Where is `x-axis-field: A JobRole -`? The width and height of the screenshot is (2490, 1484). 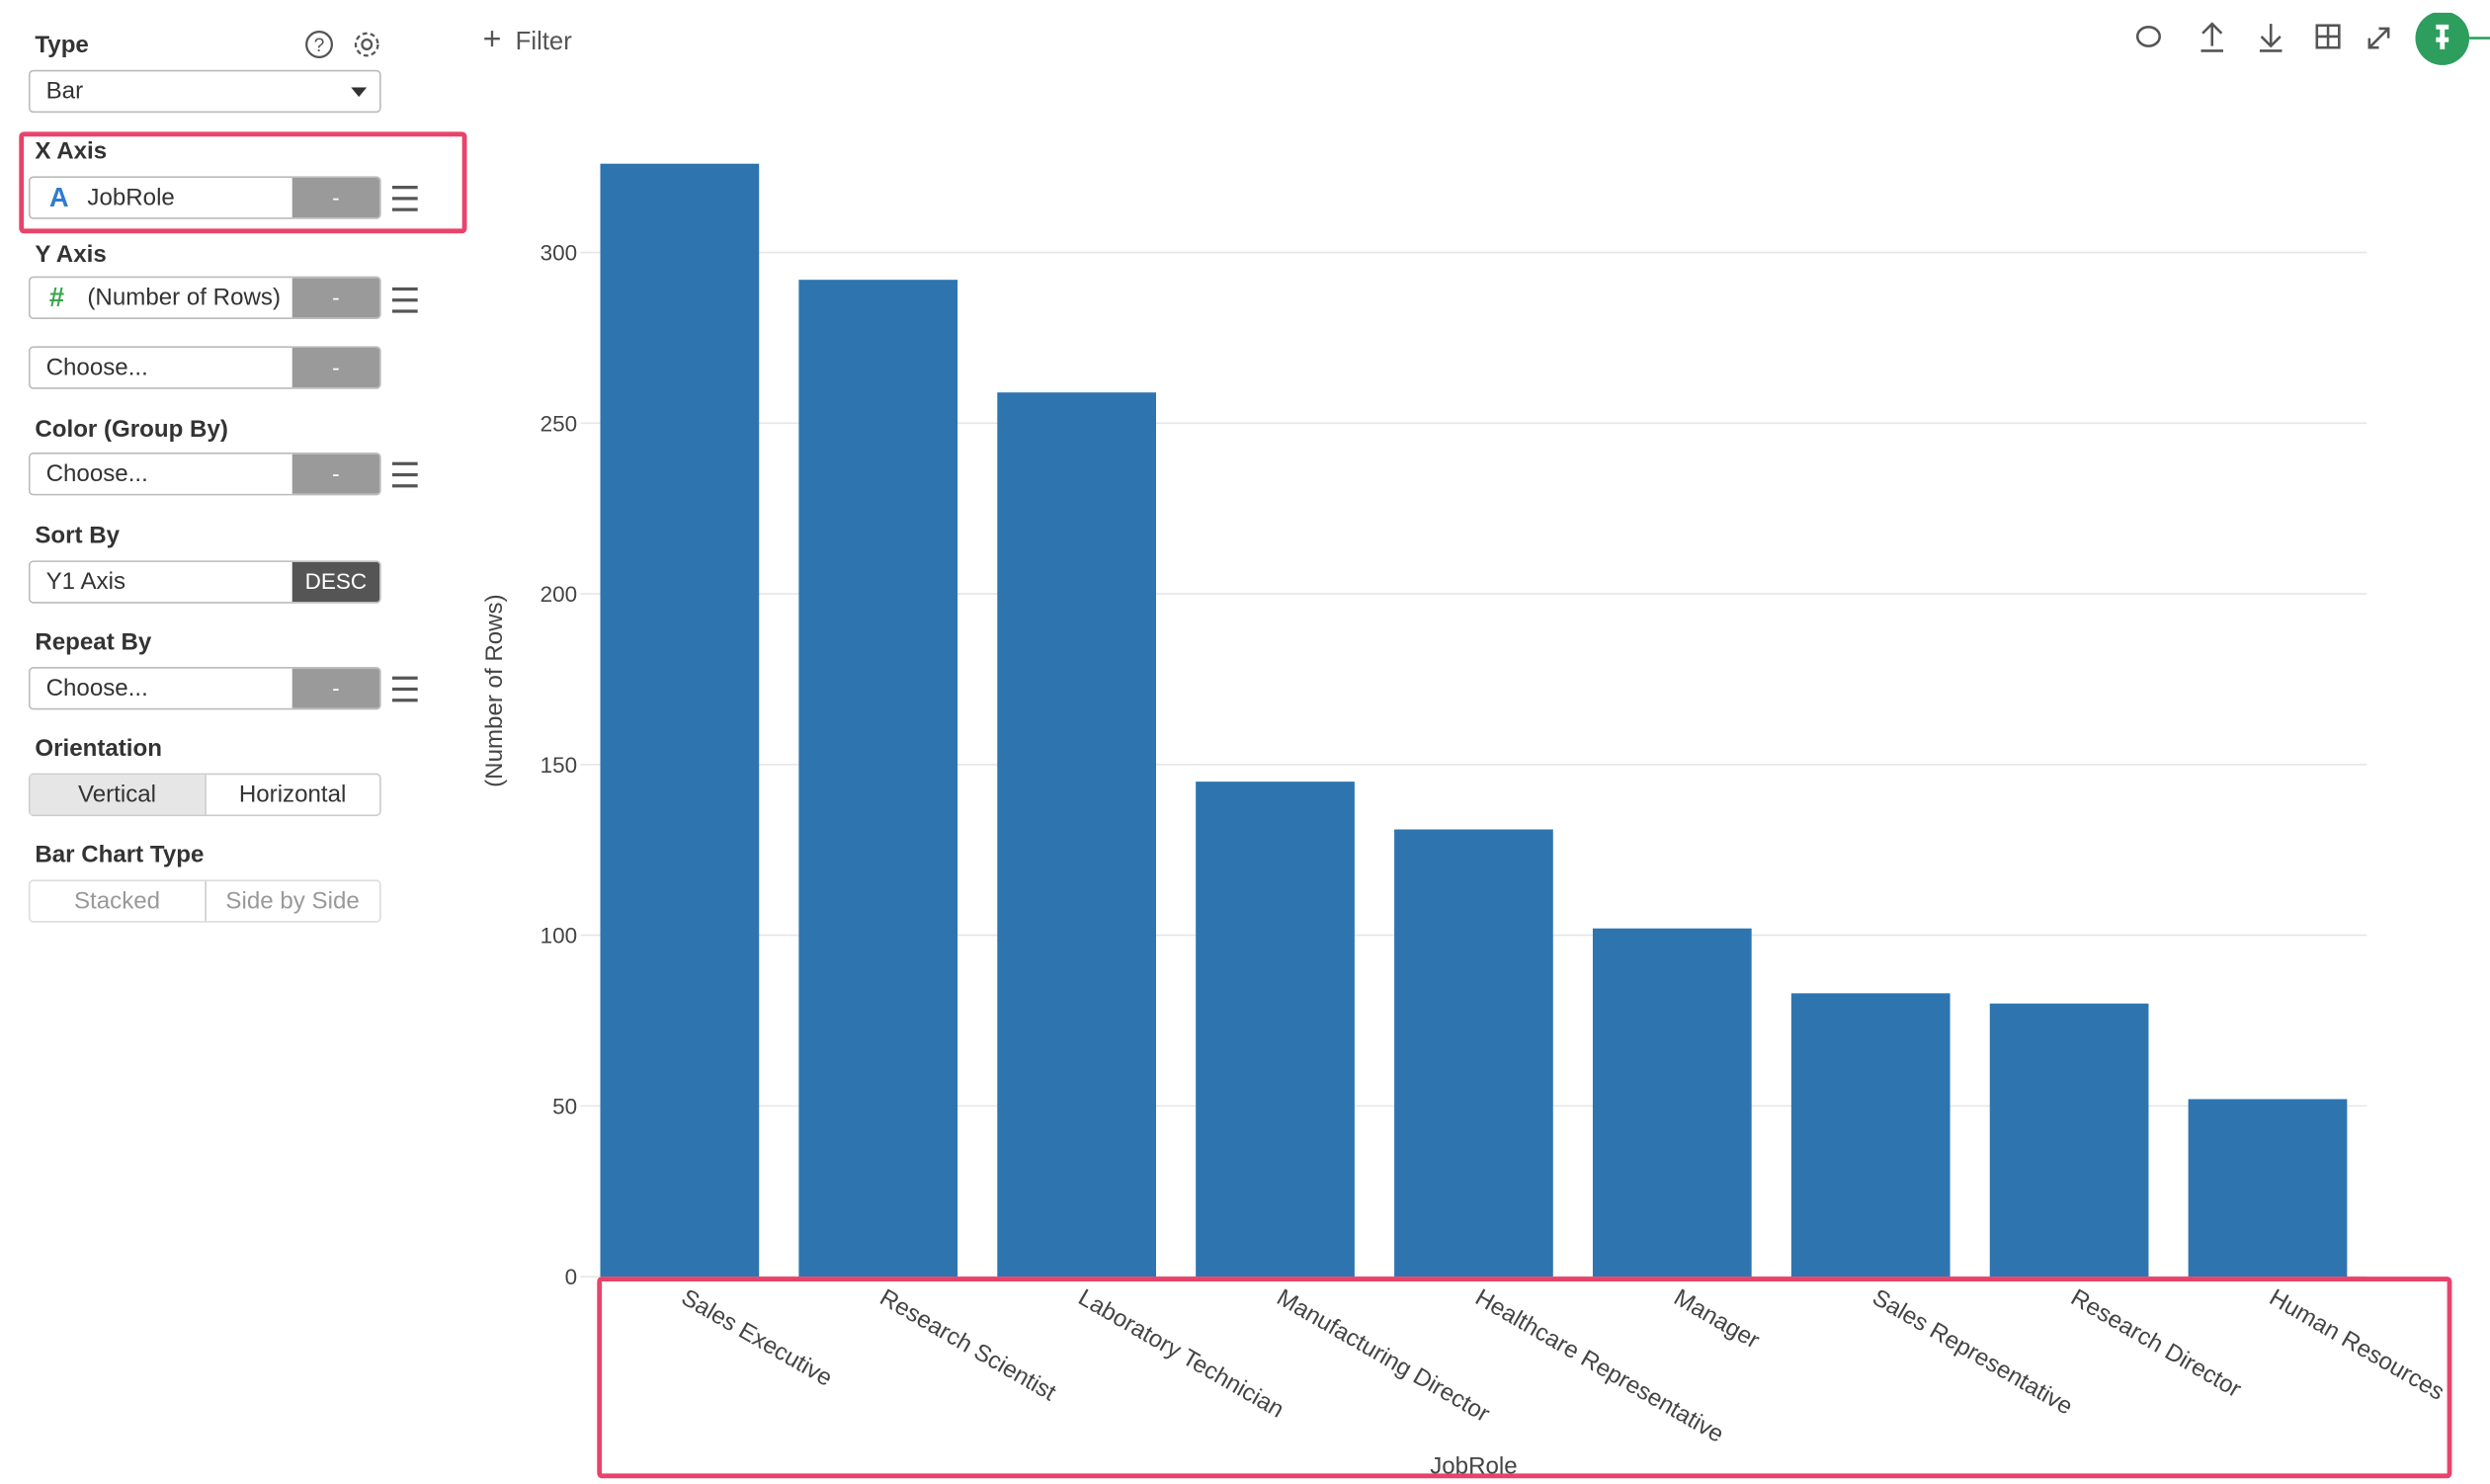
x-axis-field: A JobRole - is located at coordinates (204, 197).